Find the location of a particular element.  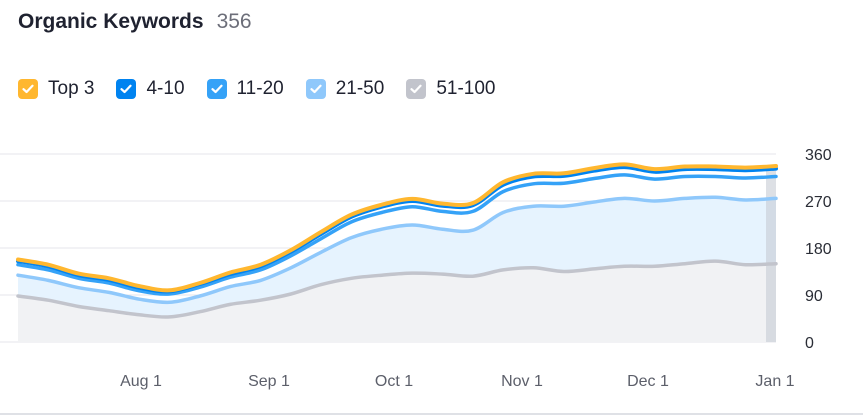

legend-label: 4-10 is located at coordinates (165, 88).